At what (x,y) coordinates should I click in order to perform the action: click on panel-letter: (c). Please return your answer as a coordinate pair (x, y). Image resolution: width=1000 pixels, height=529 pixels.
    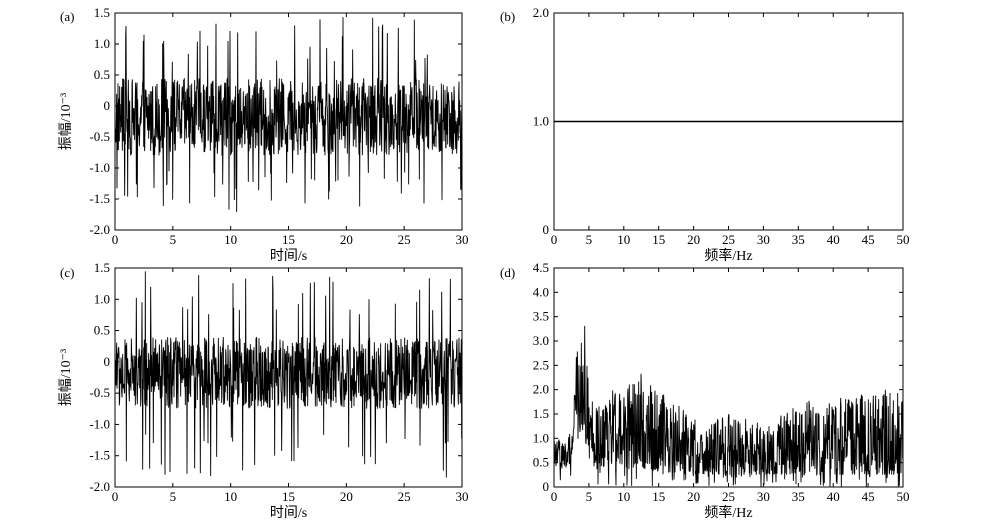
    Looking at the image, I should click on (67, 272).